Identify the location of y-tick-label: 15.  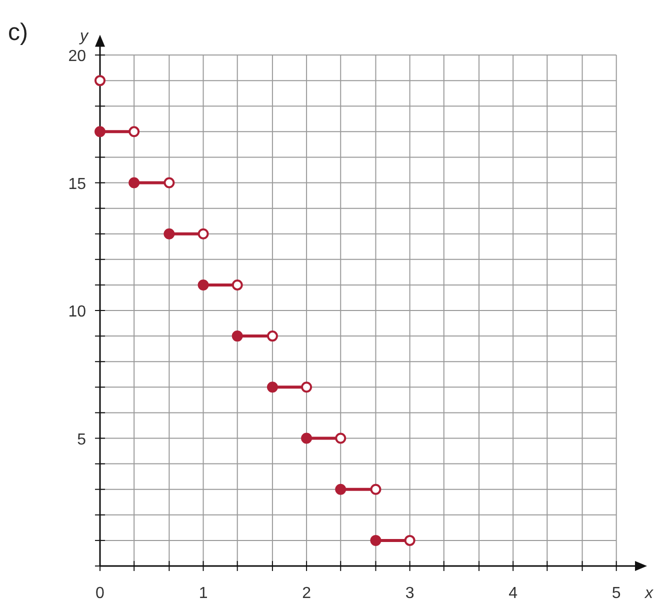
(77, 184).